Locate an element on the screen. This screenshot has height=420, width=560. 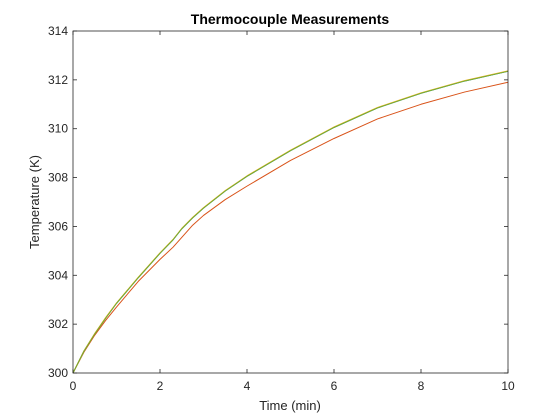
y-tick-label-3: 304 is located at coordinates (58, 275).